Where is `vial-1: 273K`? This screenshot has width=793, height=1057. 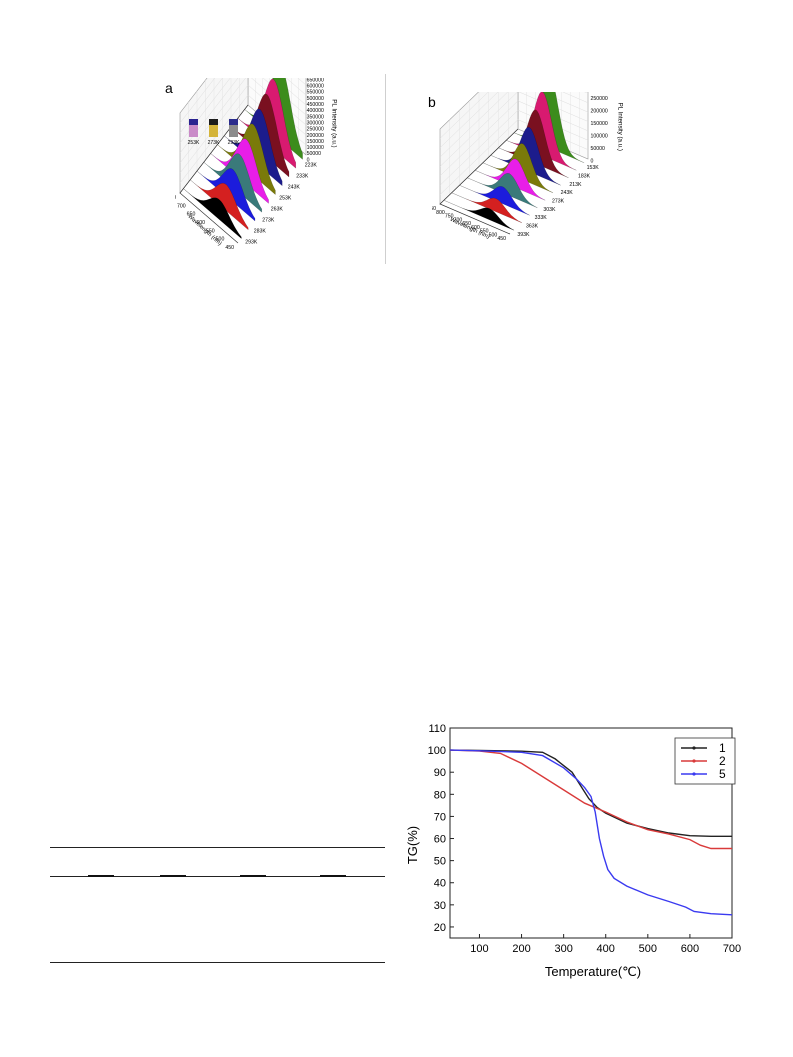 vial-1: 273K is located at coordinates (214, 132).